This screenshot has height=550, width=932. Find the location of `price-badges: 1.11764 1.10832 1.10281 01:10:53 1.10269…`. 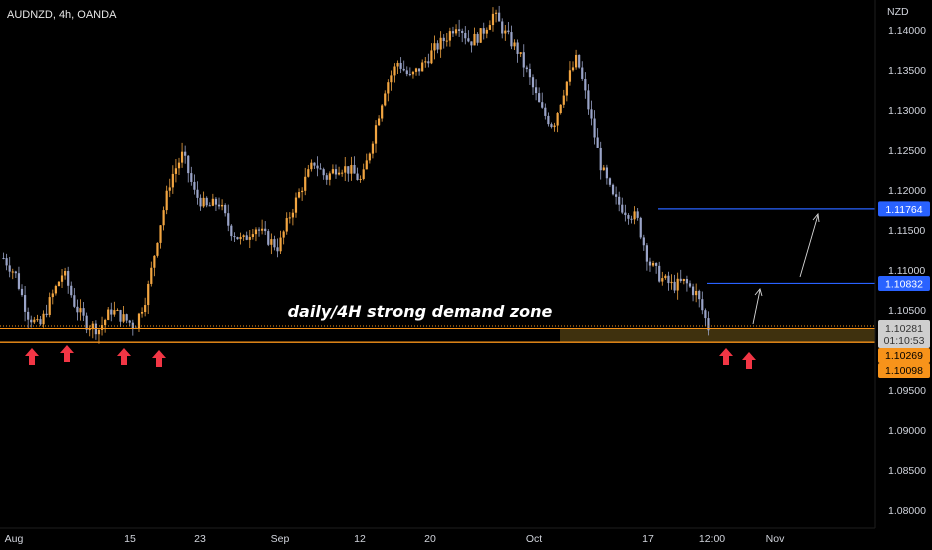

price-badges: 1.11764 1.10832 1.10281 01:10:53 1.10269… is located at coordinates (904, 289).